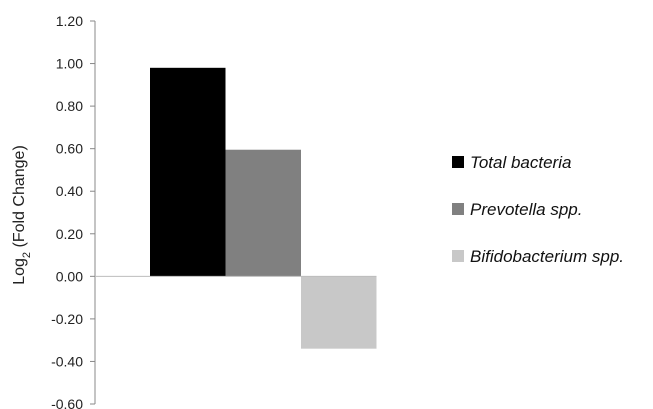 The image size is (653, 409). What do you see at coordinates (67, 402) in the screenshot?
I see `y-tick-label: -0.60` at bounding box center [67, 402].